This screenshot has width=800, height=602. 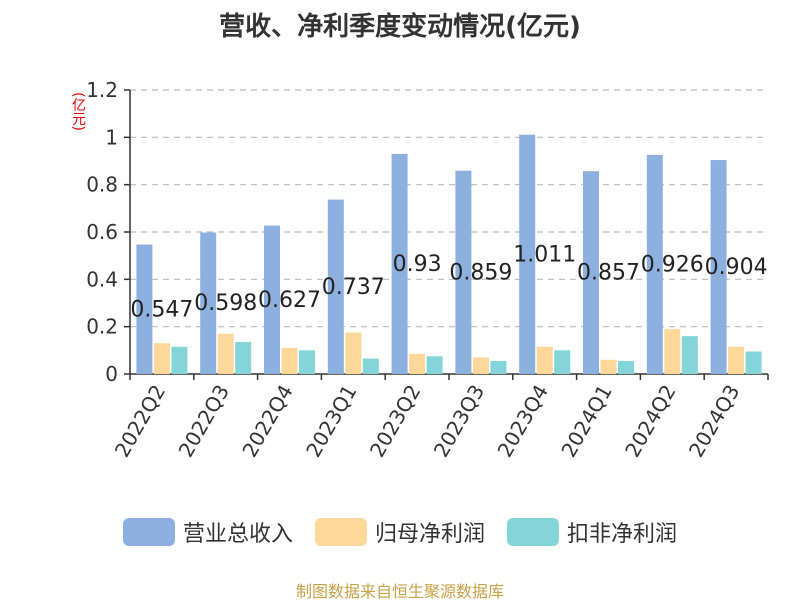 I want to click on x-tick-label: 2023Q3, so click(x=459, y=421).